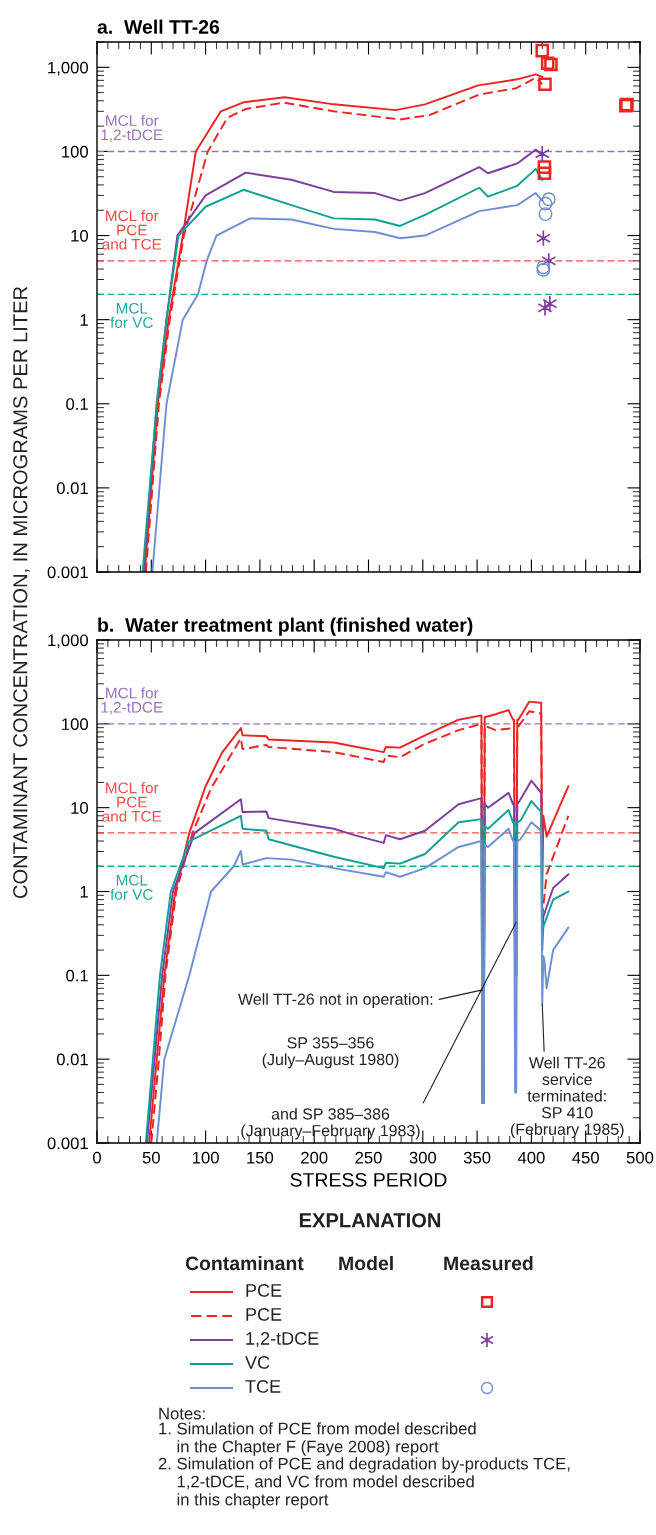 This screenshot has width=656, height=1535. Describe the element at coordinates (330, 1053) in the screenshot. I see `annotation: SP 355–356 (July–August 1980)` at that location.